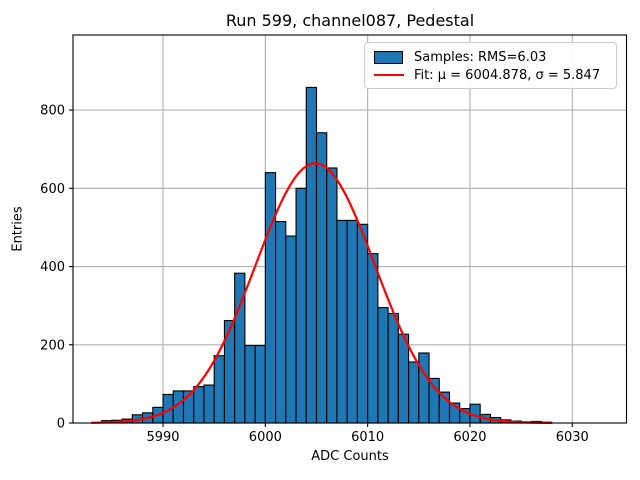 The height and width of the screenshot is (480, 640). I want to click on fit-line-icon, so click(389, 75).